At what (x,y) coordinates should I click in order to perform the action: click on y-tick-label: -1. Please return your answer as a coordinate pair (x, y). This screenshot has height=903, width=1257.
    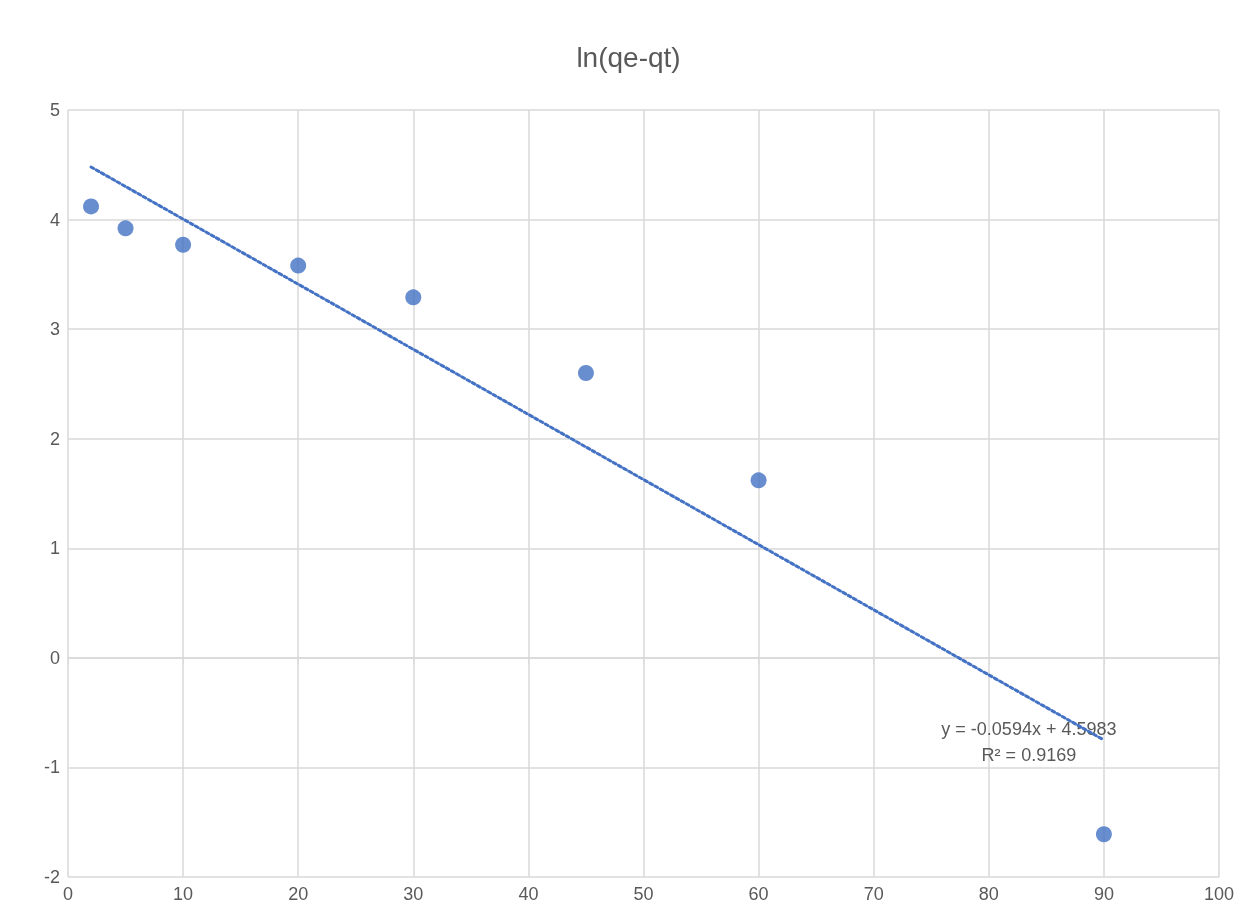
    Looking at the image, I should click on (51, 767).